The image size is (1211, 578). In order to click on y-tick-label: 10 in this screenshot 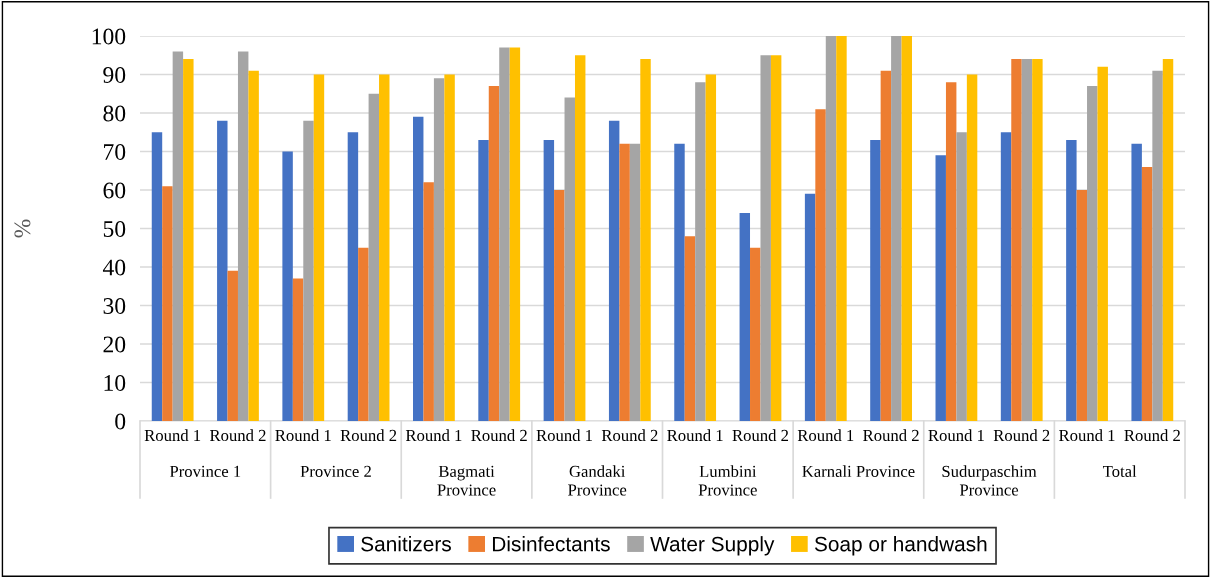, I will do `click(115, 382)`.